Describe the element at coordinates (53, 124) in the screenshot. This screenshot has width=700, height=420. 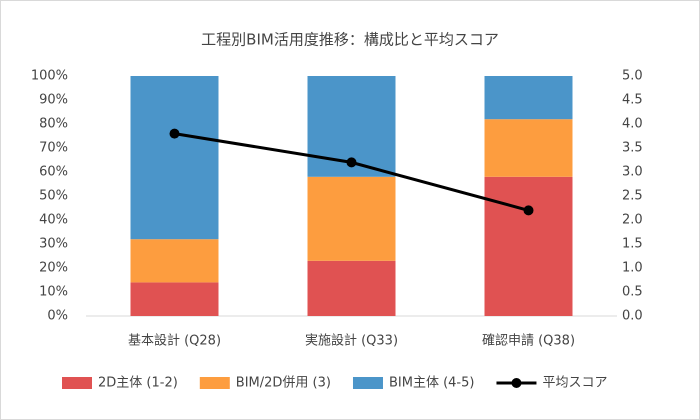
I see `y-tick-label: 80%` at that location.